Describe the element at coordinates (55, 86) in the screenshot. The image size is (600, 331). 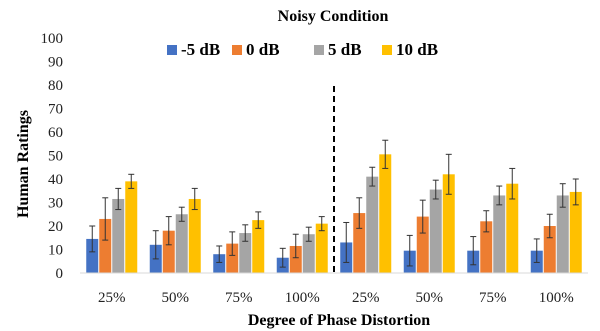
I see `y-tick-label: 80` at that location.